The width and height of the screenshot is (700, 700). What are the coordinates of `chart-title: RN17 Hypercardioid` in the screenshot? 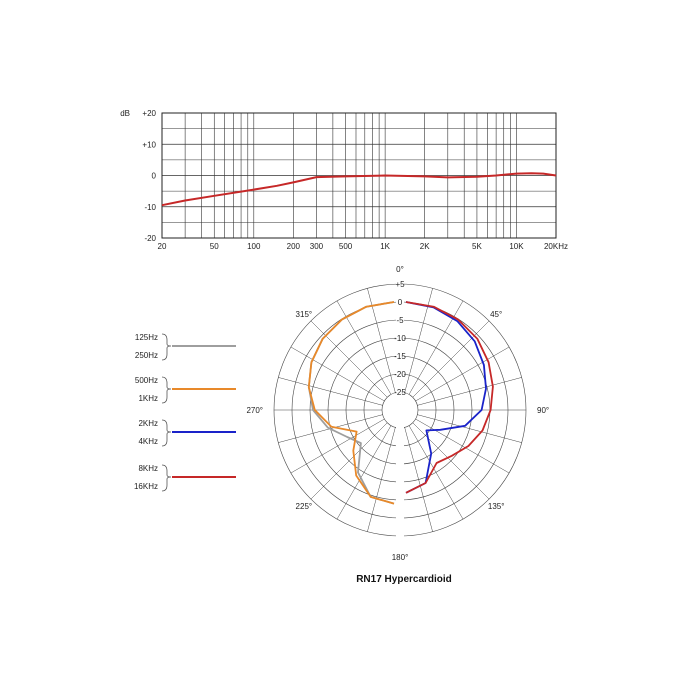 It's located at (404, 579).